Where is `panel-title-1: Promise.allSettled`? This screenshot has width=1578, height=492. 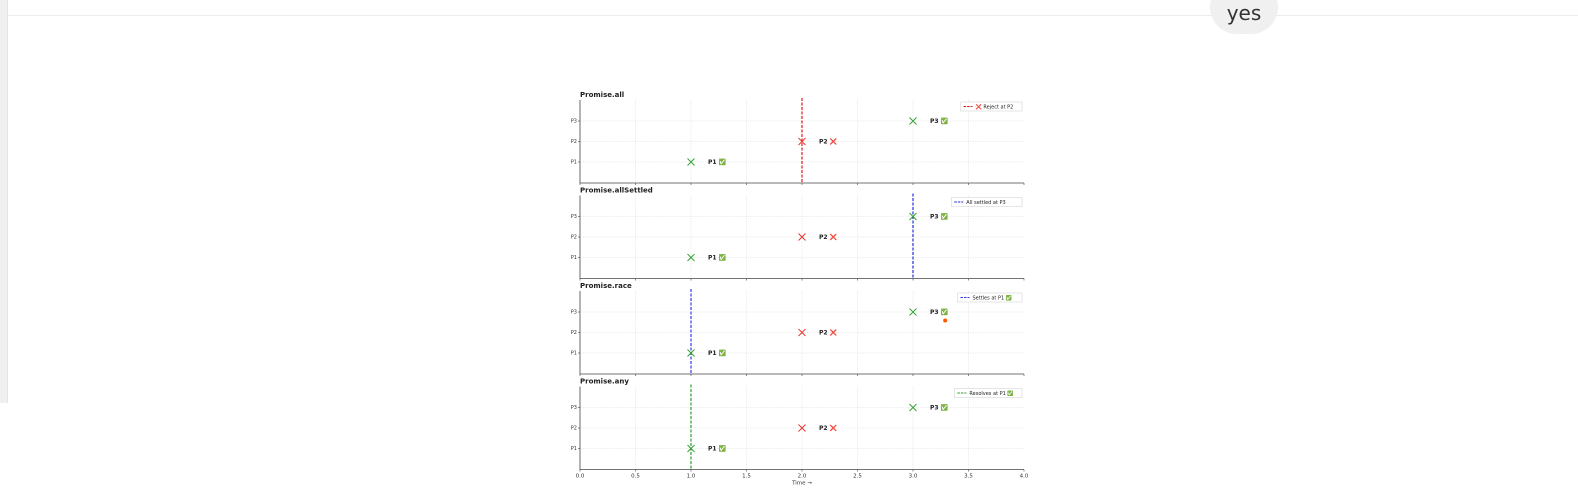
panel-title-1: Promise.allSettled is located at coordinates (616, 191).